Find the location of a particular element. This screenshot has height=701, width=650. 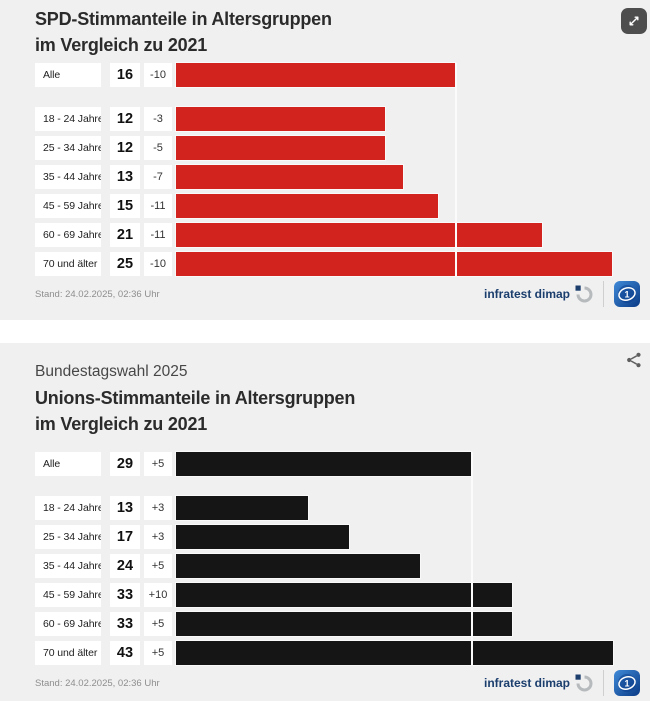

chart-row: 18 - 24 Jahre 13 +3 is located at coordinates (325, 508).